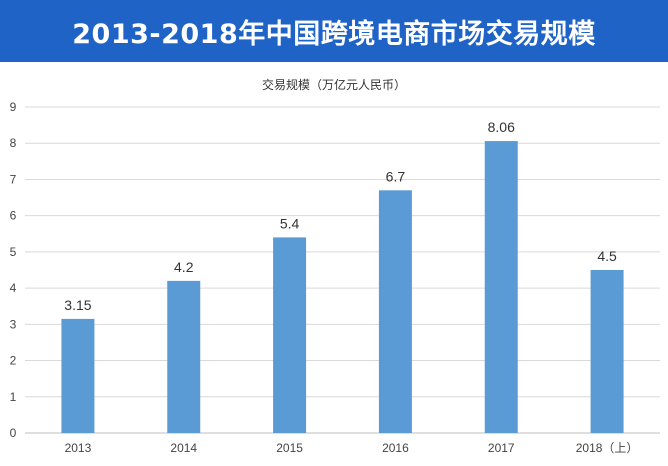 The width and height of the screenshot is (668, 466). I want to click on chart-title: 交易规模（万亿元人民币）, so click(334, 84).